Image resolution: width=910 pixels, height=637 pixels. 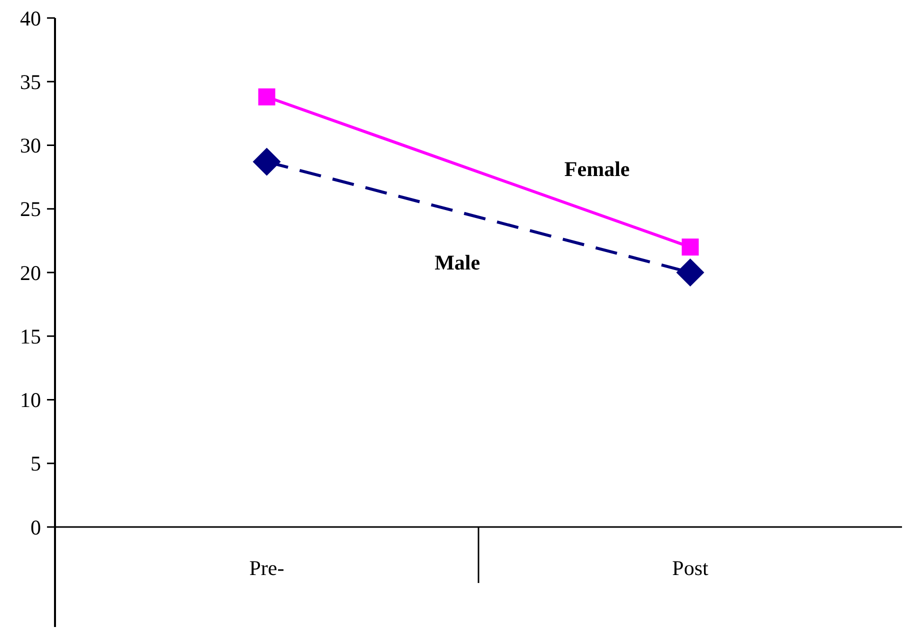 I want to click on y-tick-label: 20, so click(x=30, y=272).